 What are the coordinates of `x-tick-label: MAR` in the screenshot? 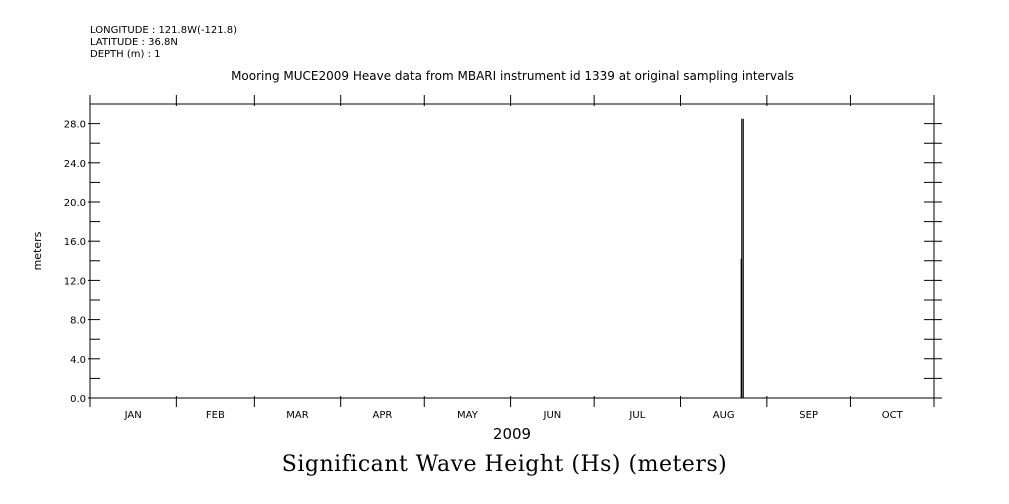 It's located at (297, 415).